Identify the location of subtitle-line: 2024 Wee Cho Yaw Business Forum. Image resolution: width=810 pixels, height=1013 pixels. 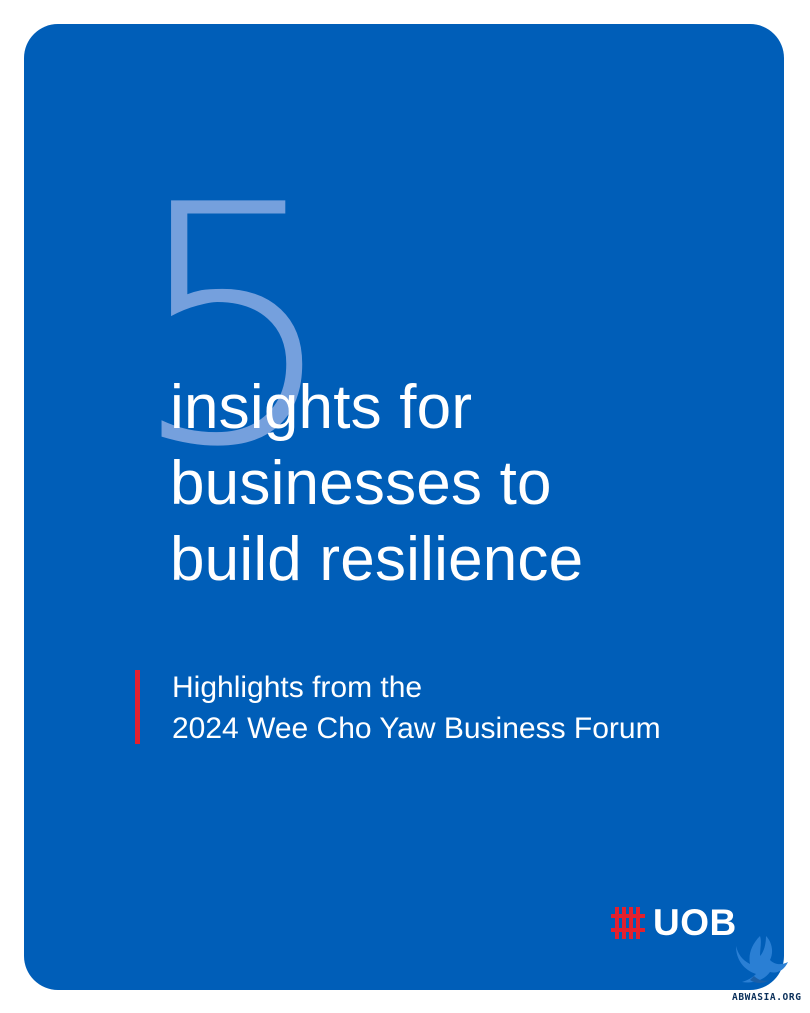
(416, 728).